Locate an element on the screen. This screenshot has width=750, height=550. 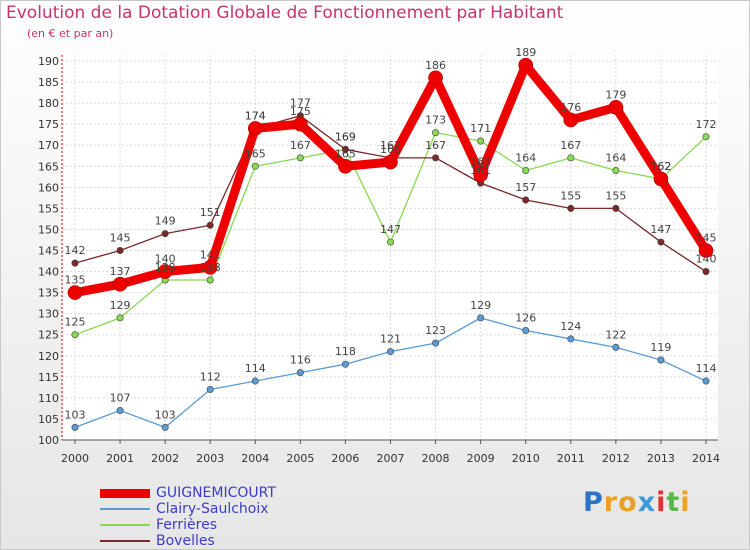
data-label: 179 is located at coordinates (615, 94).